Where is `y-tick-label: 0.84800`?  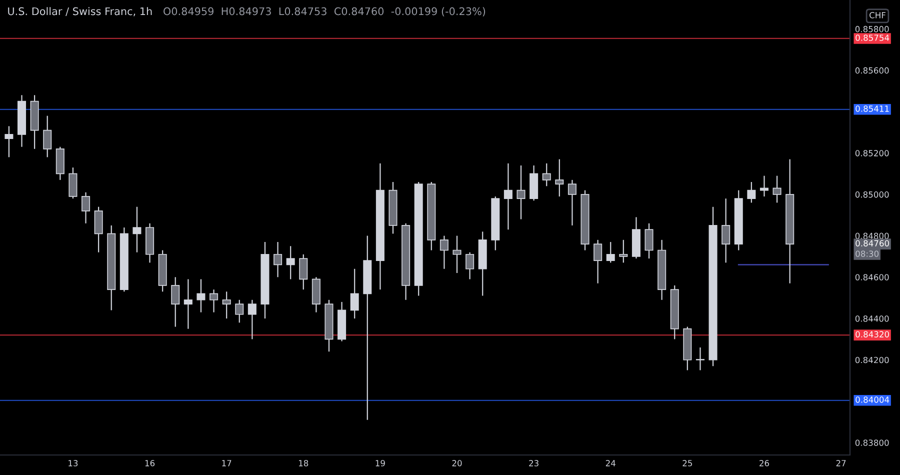 y-tick-label: 0.84800 is located at coordinates (872, 236).